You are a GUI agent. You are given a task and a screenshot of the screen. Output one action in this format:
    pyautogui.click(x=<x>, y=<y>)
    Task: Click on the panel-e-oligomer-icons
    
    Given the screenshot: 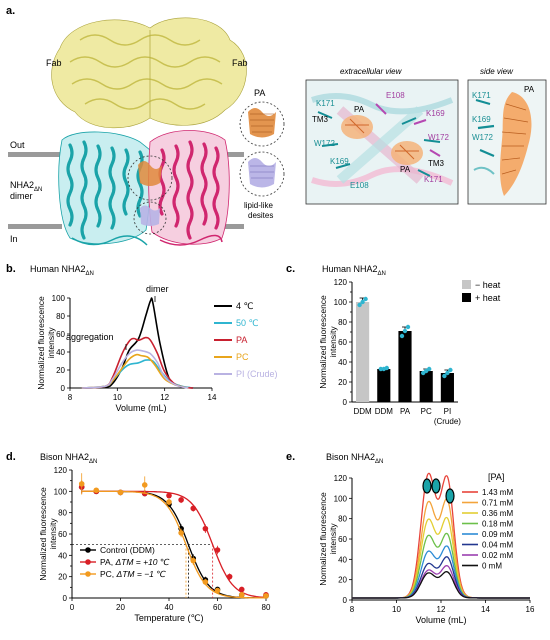 What is the action you would take?
    pyautogui.click(x=438, y=491)
    